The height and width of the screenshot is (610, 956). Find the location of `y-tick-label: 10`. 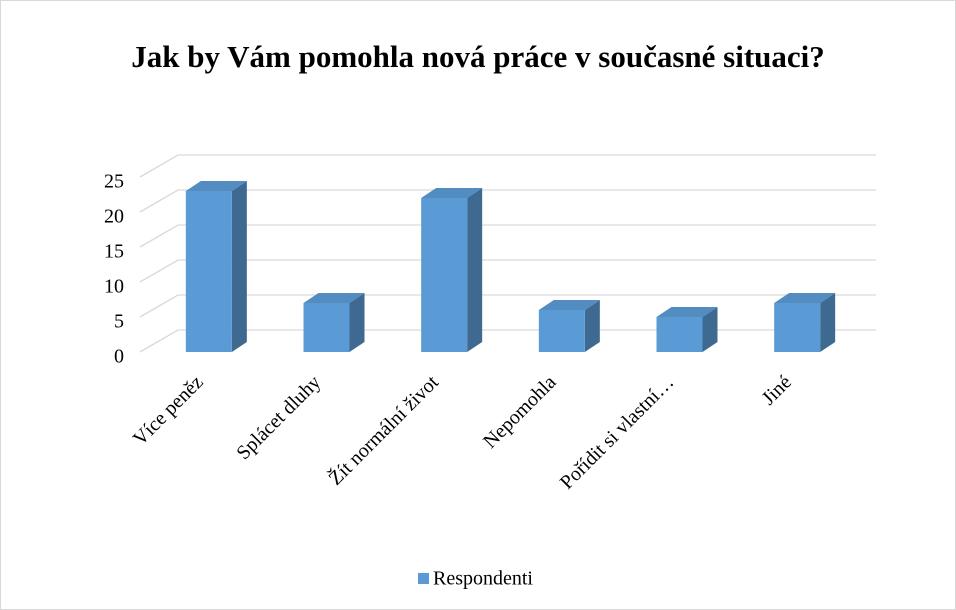

y-tick-label: 10 is located at coordinates (114, 287).